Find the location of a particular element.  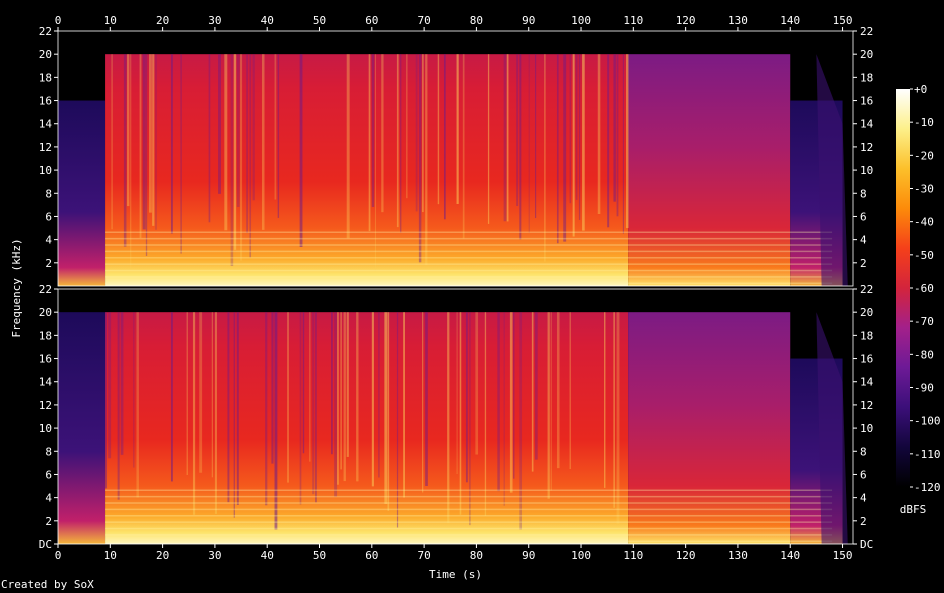

colorbar-tick-label: -50 is located at coordinates (924, 255).